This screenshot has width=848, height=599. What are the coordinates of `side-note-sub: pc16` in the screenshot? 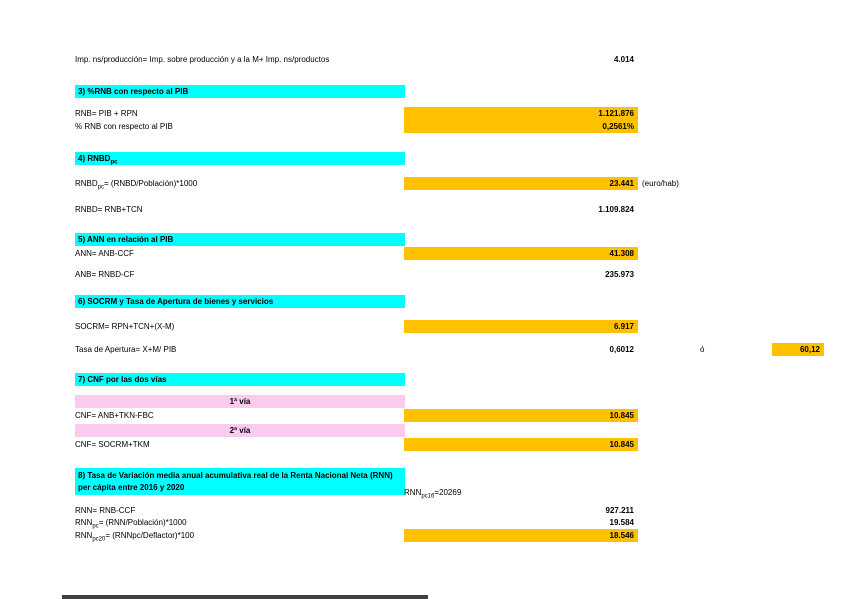 It's located at (428, 496).